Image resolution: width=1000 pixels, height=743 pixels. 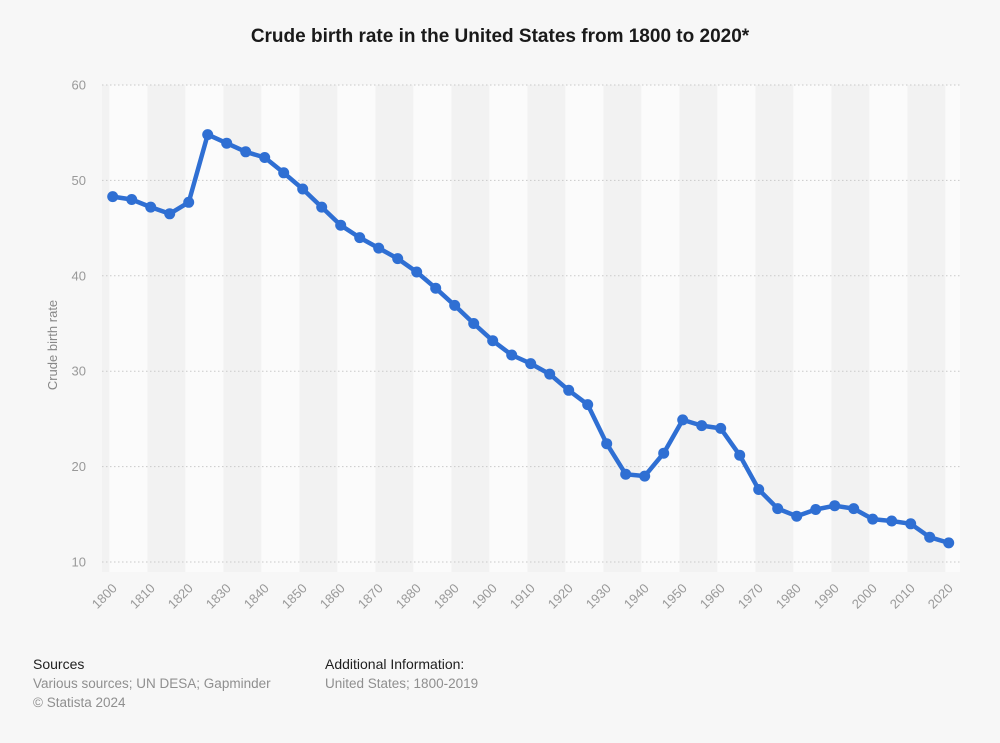 I want to click on data-point-1970, so click(x=759, y=489).